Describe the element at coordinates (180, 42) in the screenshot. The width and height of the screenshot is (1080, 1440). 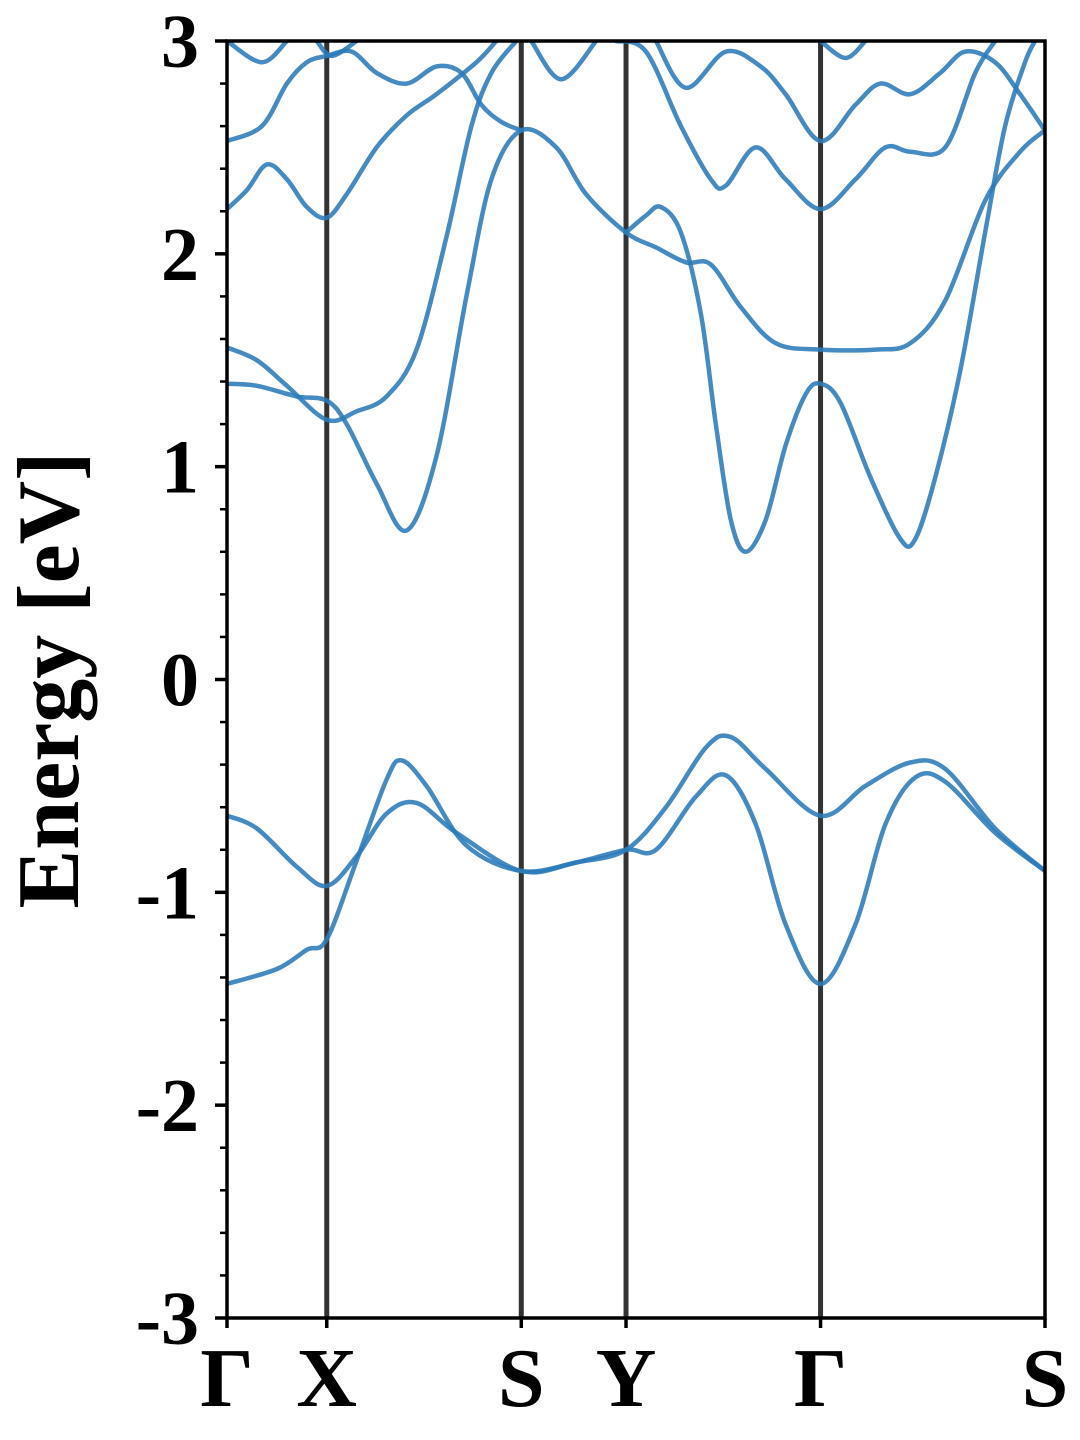
I see `y-tick-label: 3` at that location.